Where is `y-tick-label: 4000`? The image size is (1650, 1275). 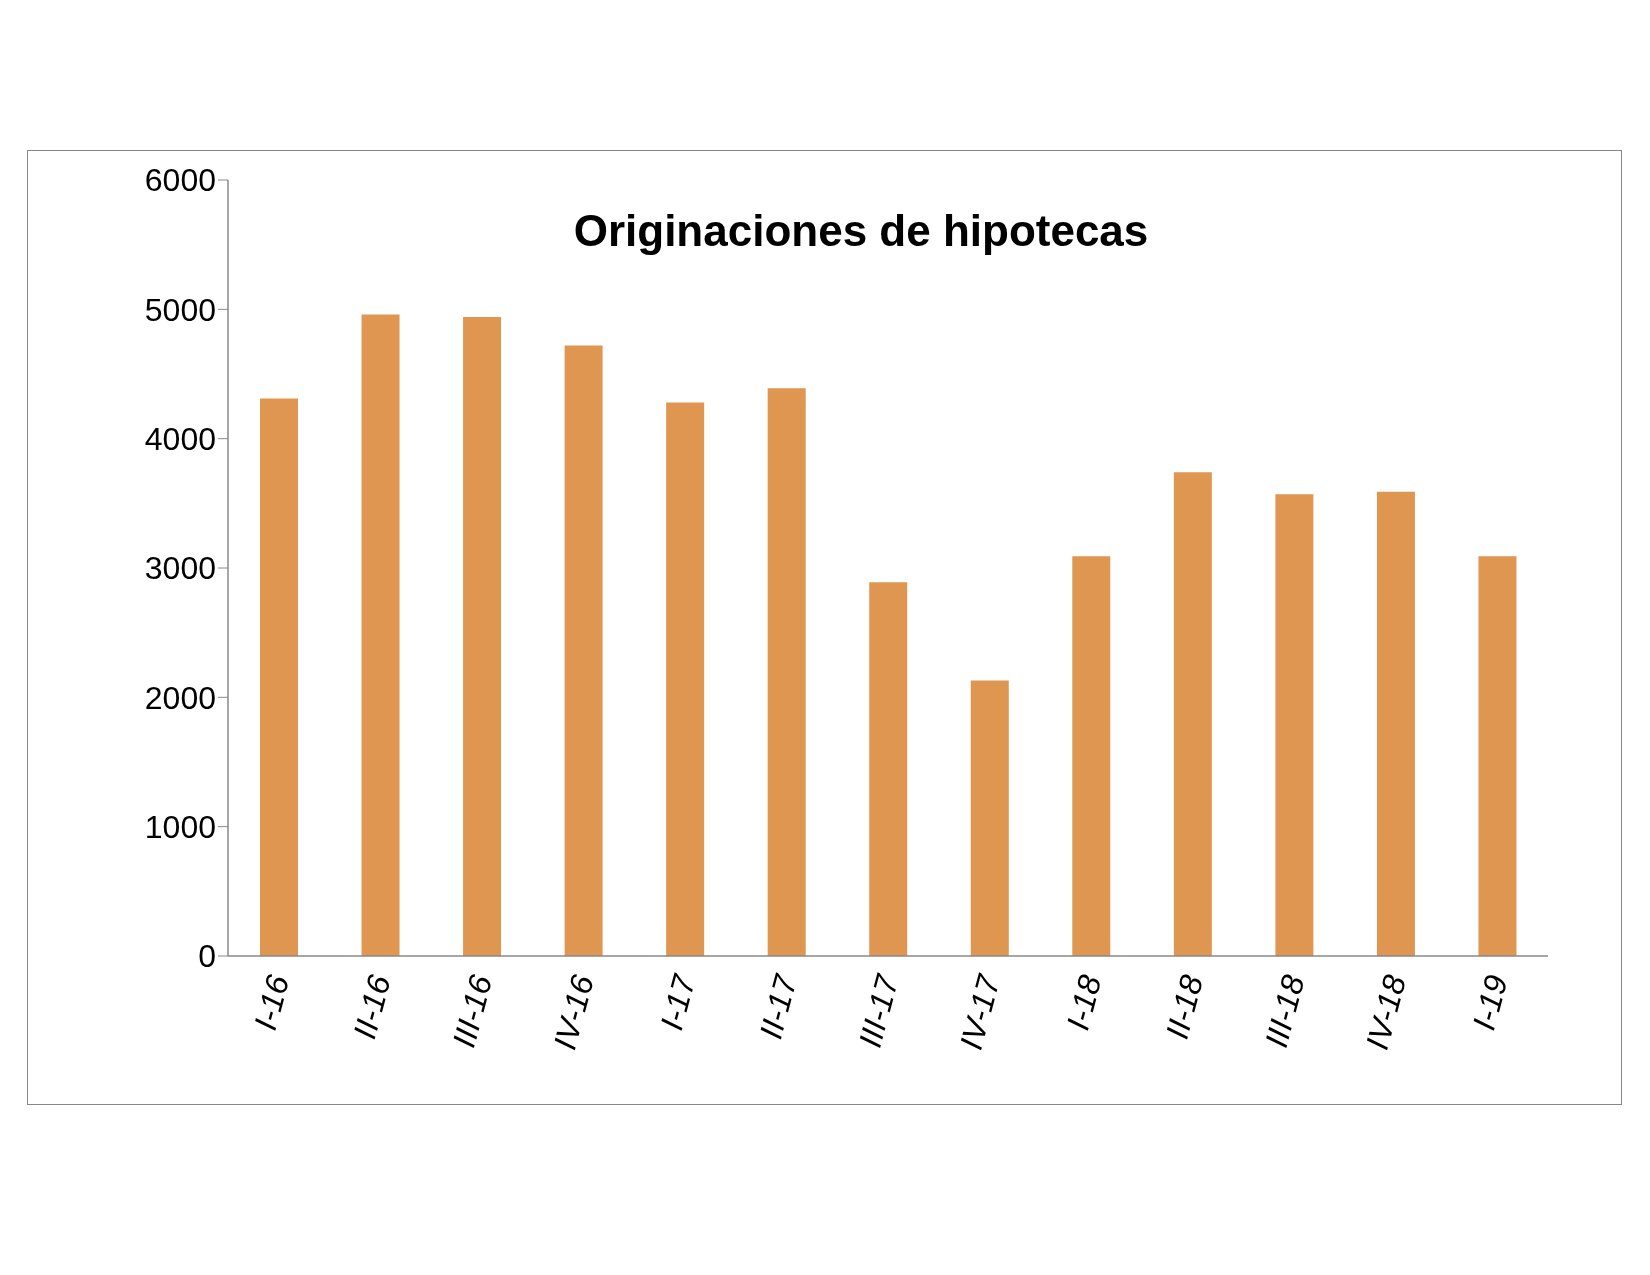 y-tick-label: 4000 is located at coordinates (180, 439).